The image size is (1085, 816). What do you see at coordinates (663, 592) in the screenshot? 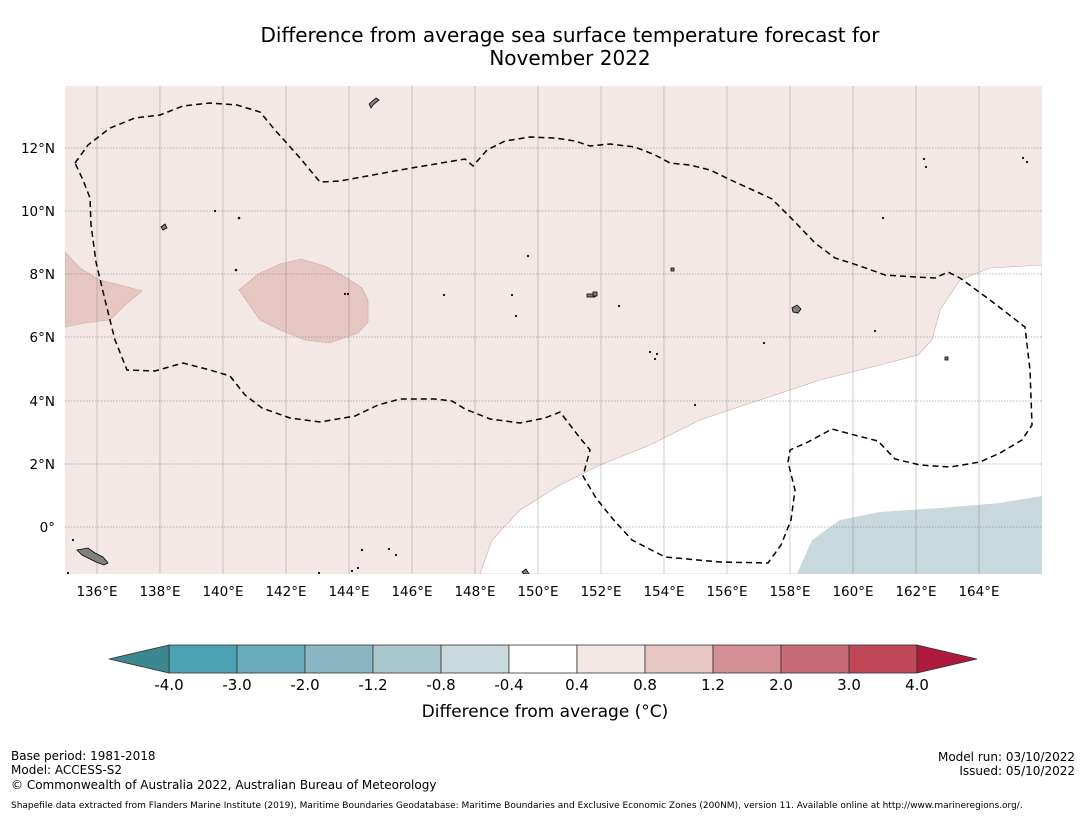
I see `lon-label: 154°E` at bounding box center [663, 592].